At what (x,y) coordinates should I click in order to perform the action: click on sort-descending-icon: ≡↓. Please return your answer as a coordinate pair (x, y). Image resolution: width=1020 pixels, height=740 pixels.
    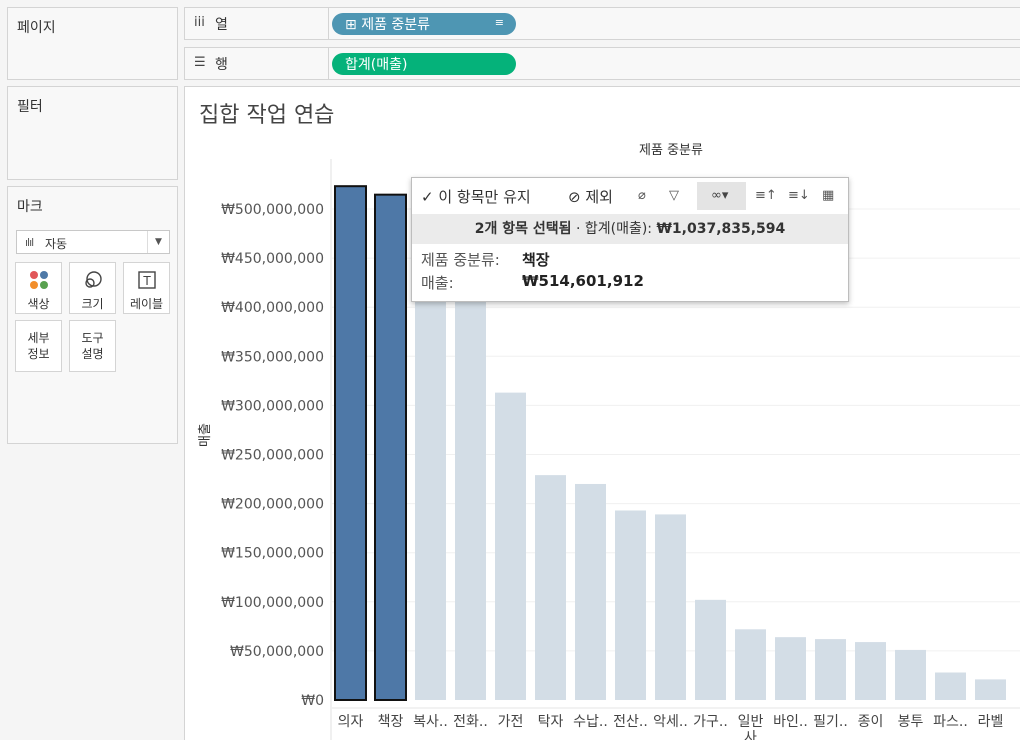
    Looking at the image, I should click on (799, 195).